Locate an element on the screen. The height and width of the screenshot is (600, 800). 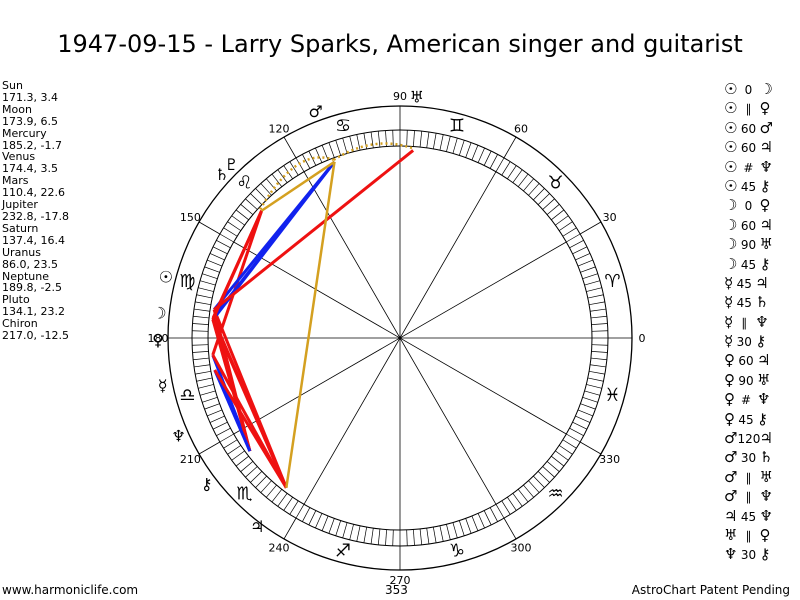
aspect-symbol: 90 is located at coordinates (748, 245).